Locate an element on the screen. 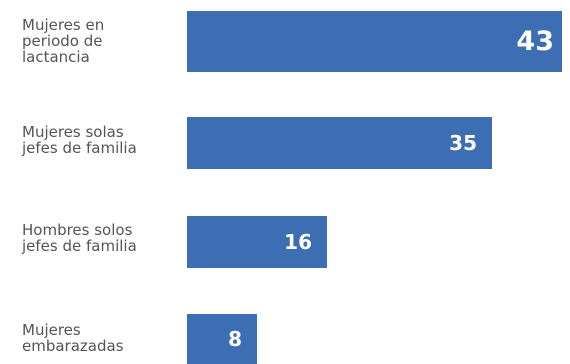 Image resolution: width=570 pixels, height=364 pixels. bar-value-label: 8 is located at coordinates (235, 339).